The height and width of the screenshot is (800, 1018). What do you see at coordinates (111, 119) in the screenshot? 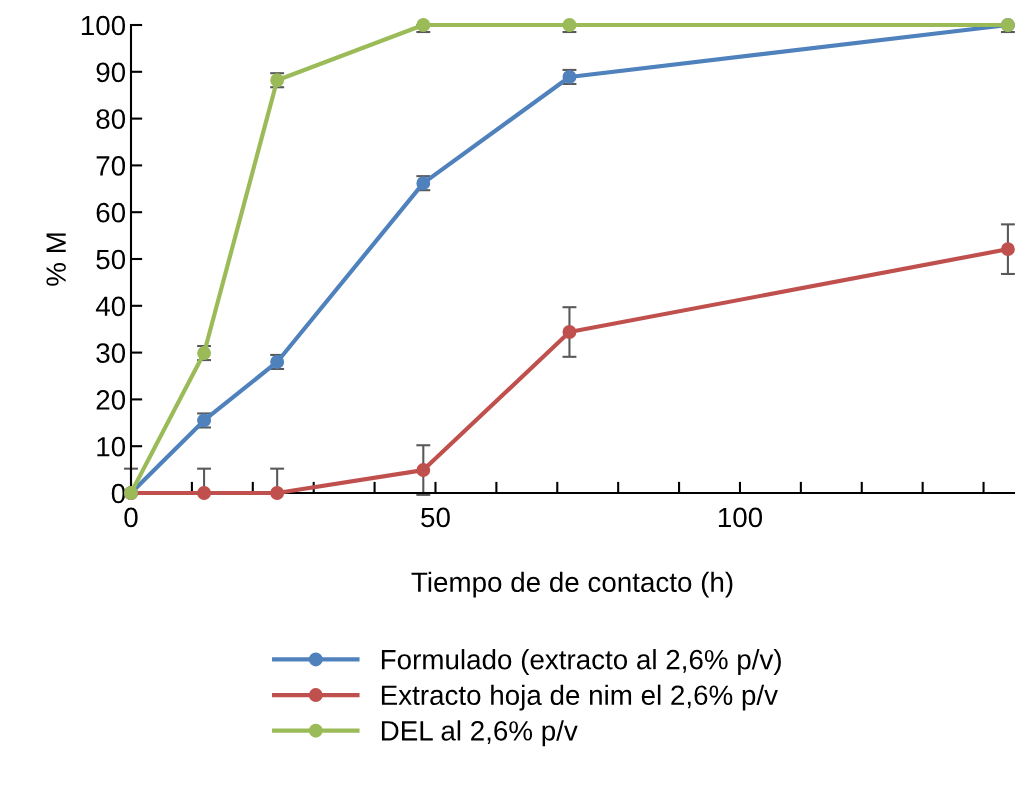
I see `y-tick-label: 80` at bounding box center [111, 119].